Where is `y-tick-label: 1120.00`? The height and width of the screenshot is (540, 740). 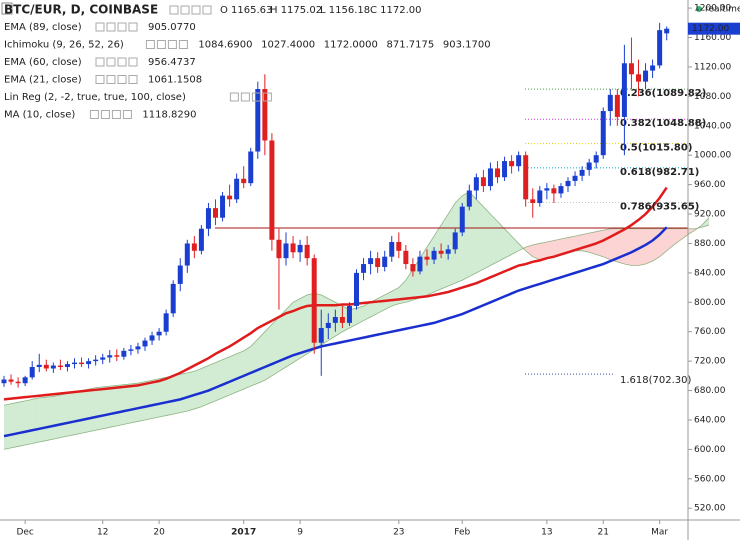 y-tick-label: 1120.00 is located at coordinates (712, 67).